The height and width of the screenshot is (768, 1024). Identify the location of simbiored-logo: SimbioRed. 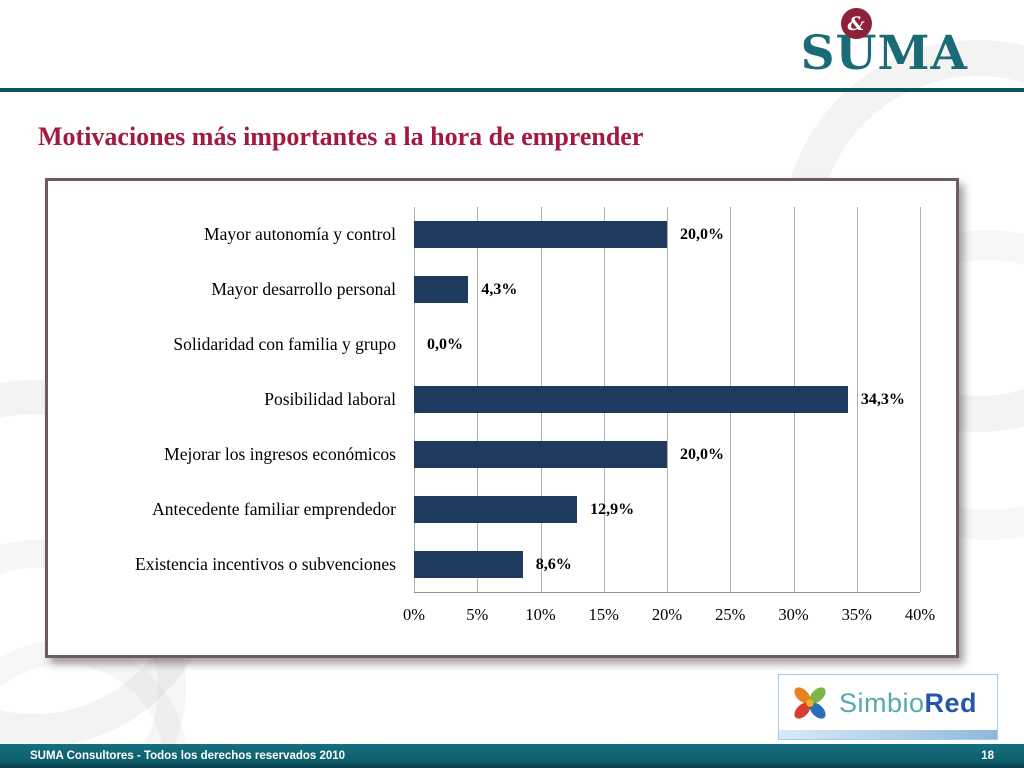
(888, 707).